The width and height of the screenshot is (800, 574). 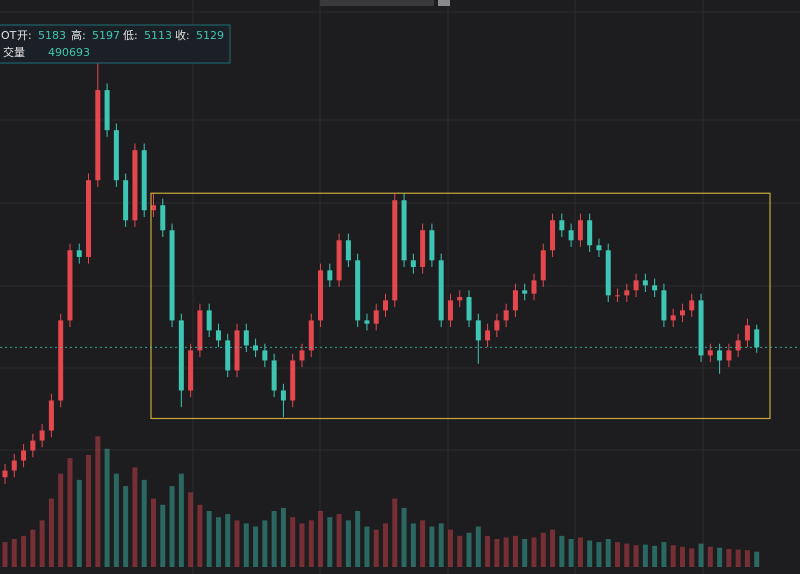 I want to click on legend-label: 低:, so click(x=130, y=35).